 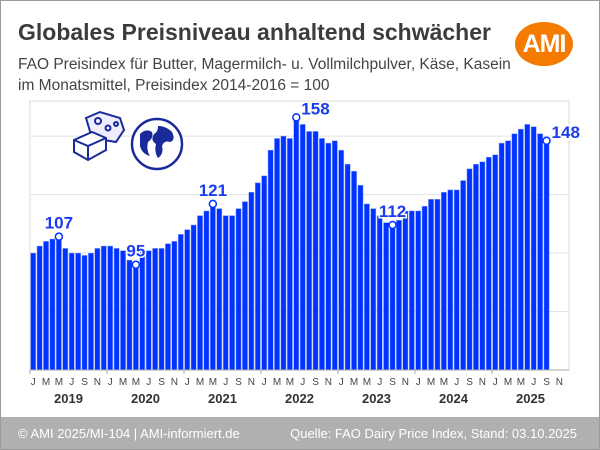 What do you see at coordinates (99, 136) in the screenshot?
I see `cheese-butter-icon` at bounding box center [99, 136].